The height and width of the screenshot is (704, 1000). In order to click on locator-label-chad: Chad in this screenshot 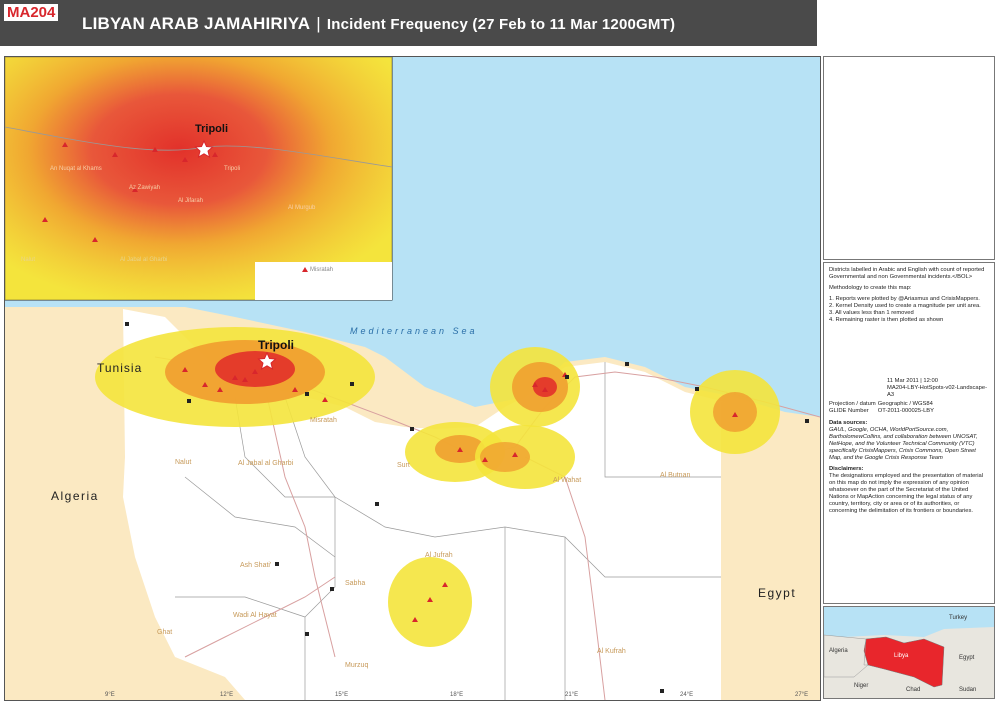, I will do `click(913, 690)`.